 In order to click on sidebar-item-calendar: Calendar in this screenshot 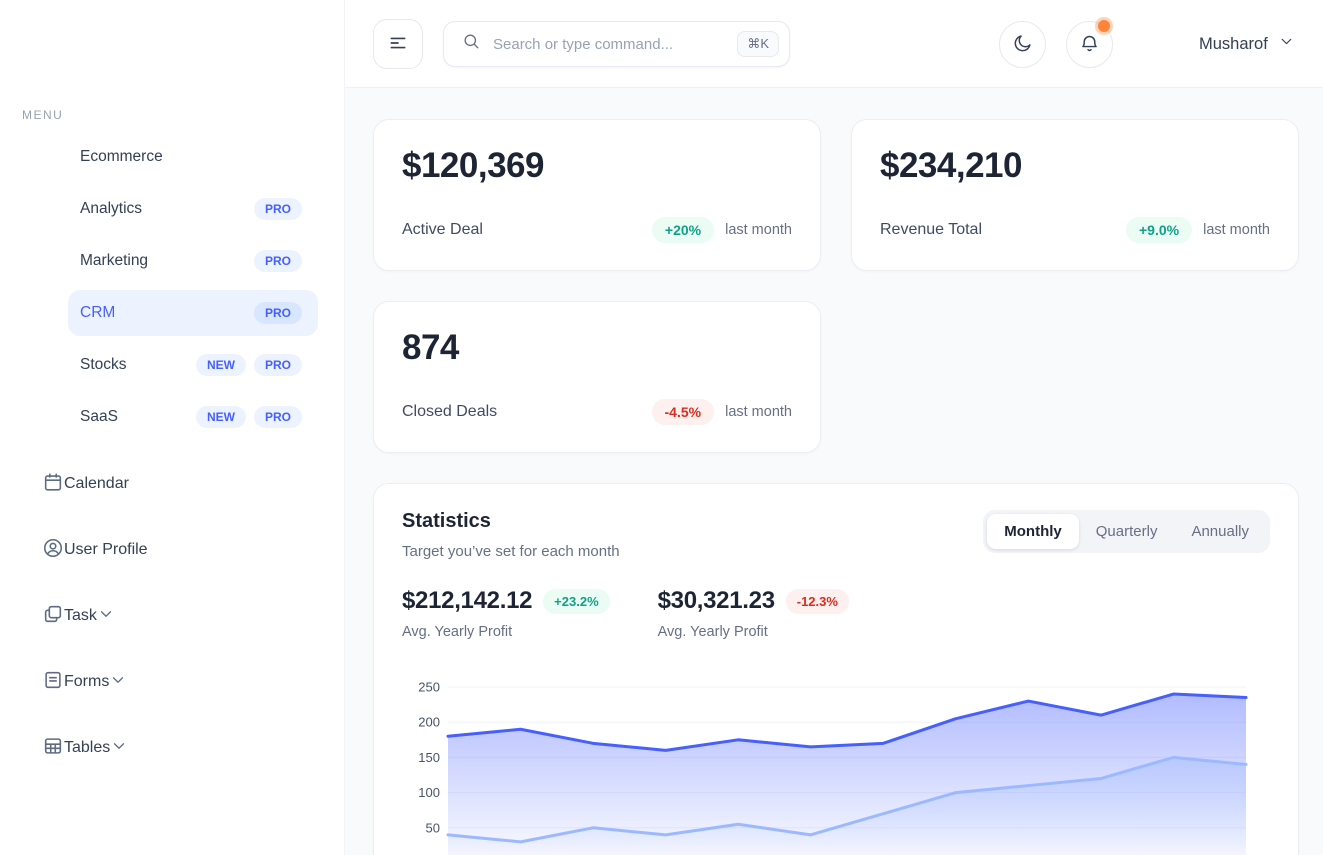, I will do `click(170, 484)`.